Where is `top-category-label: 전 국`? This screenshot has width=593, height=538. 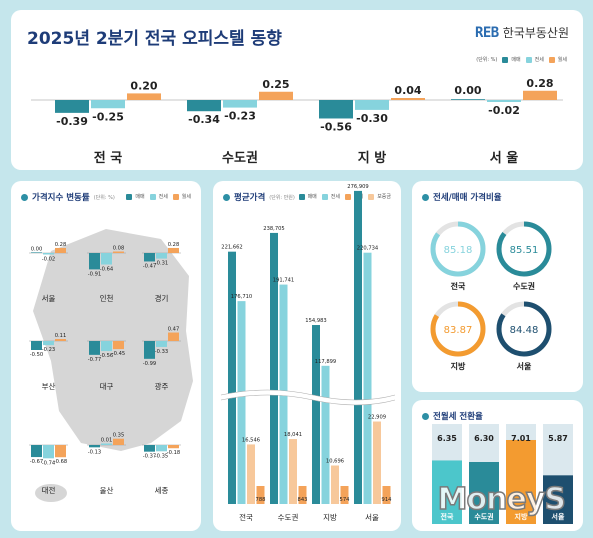 top-category-label: 전 국 is located at coordinates (108, 158).